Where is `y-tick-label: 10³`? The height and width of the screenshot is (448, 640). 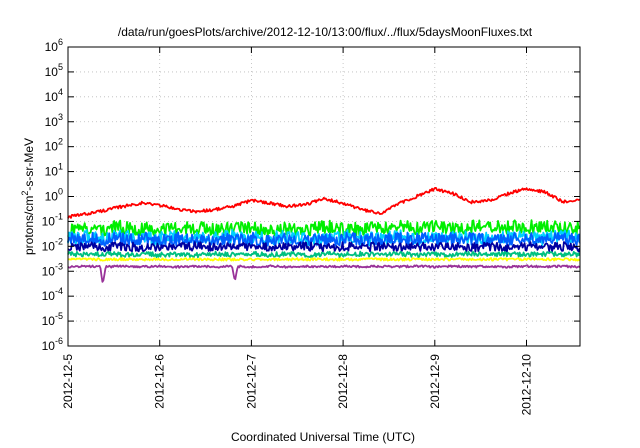 y-tick-label: 10³ is located at coordinates (54, 120).